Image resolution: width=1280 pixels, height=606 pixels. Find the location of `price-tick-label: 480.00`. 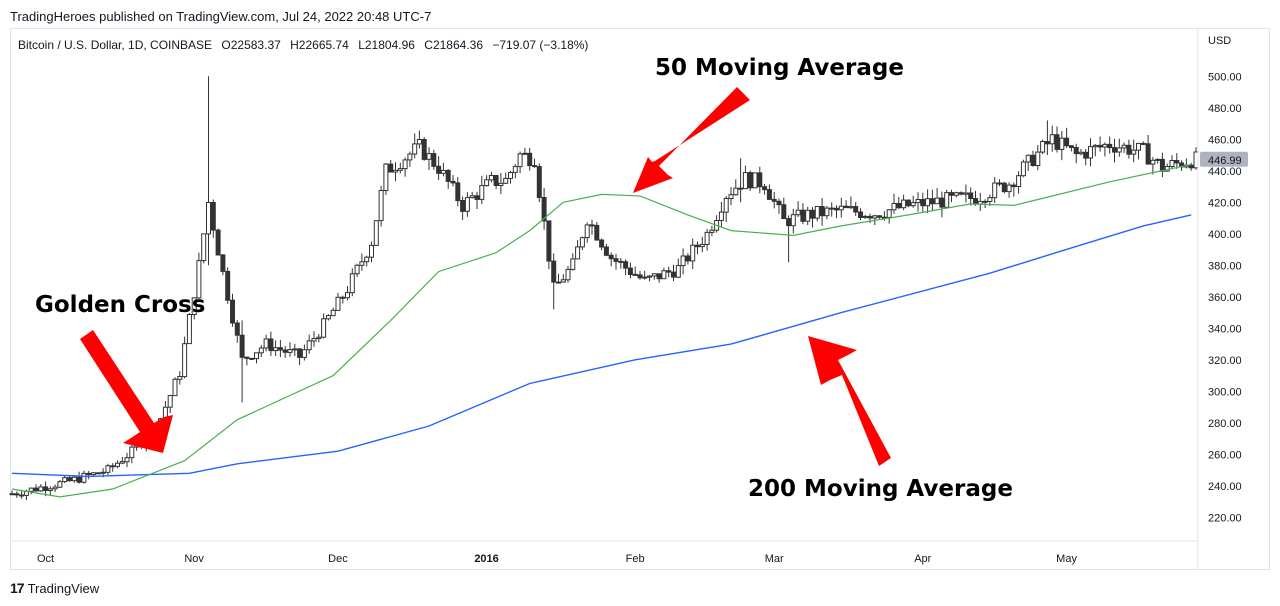

price-tick-label: 480.00 is located at coordinates (1225, 109).